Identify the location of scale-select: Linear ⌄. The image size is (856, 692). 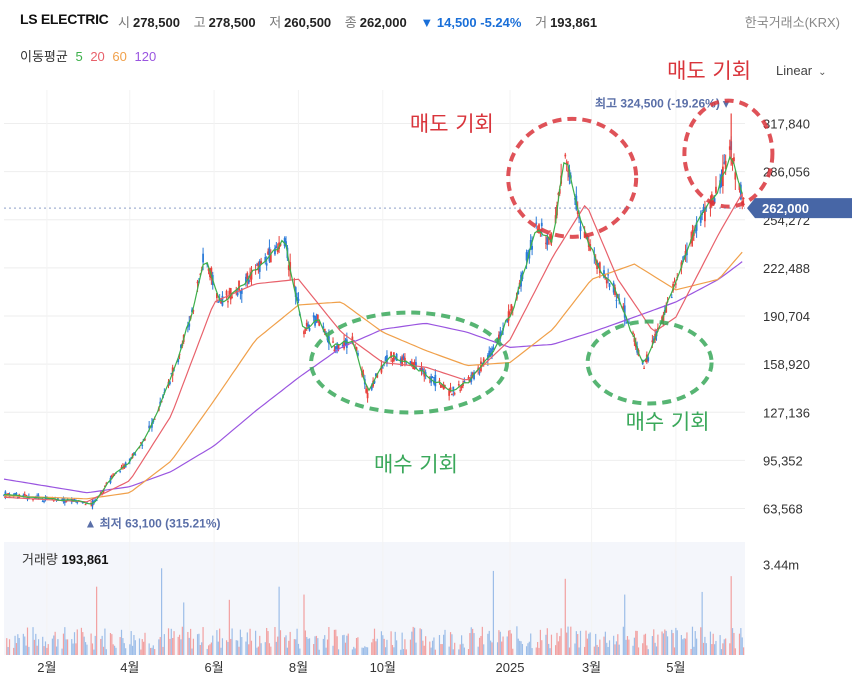
(801, 70).